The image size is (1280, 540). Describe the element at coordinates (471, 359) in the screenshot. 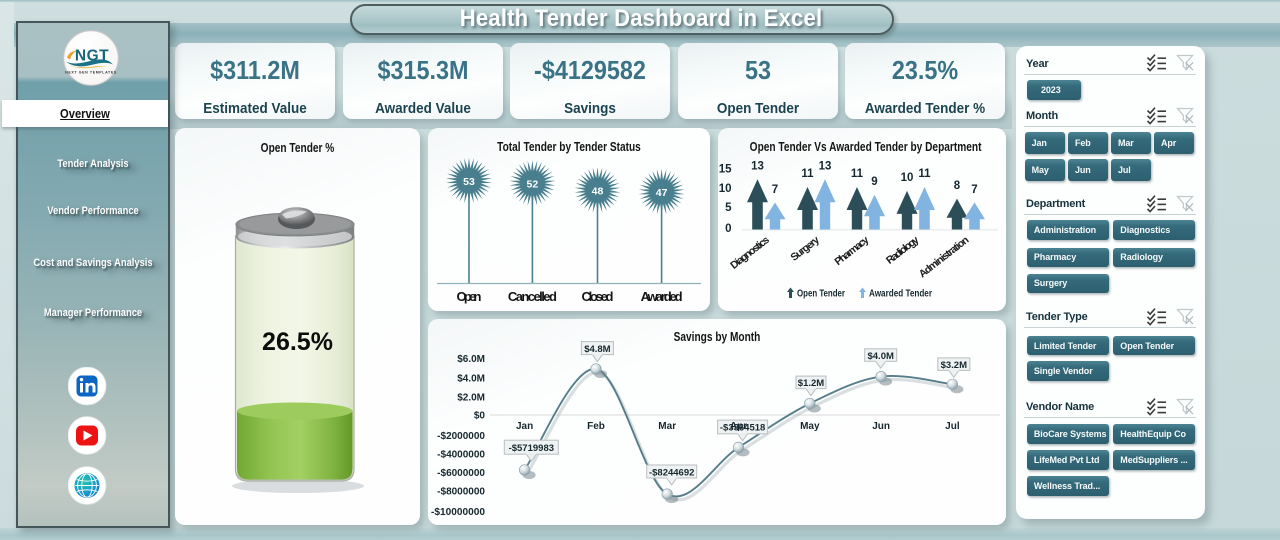

I see `svg-text: $6.0M` at that location.